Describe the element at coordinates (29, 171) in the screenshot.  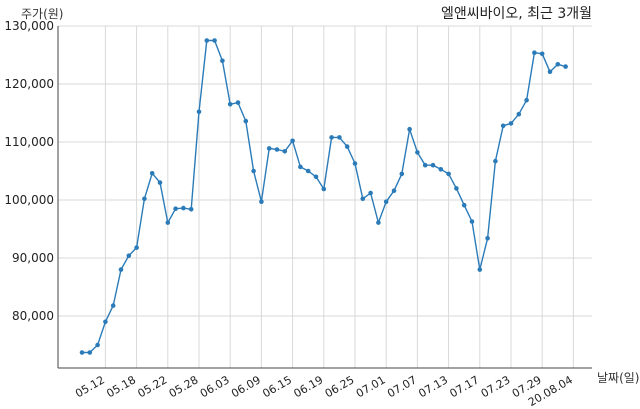
I see `y-tick-labels: 80,000 90,000 100,000 110,000 120,000 130,000` at that location.